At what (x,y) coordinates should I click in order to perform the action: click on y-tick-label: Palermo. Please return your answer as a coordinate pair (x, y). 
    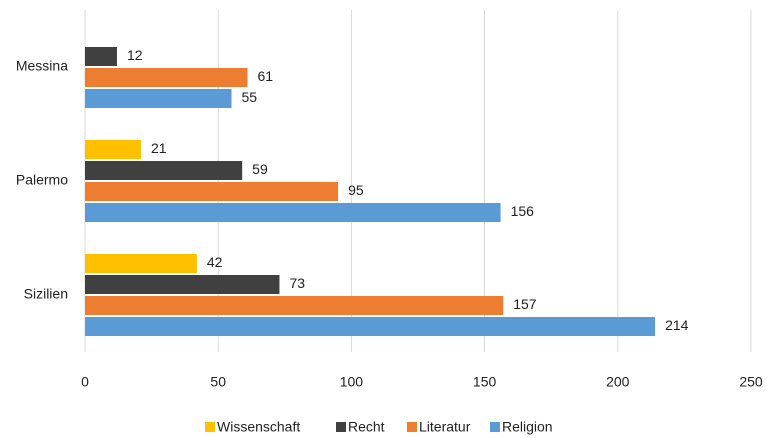
    Looking at the image, I should click on (42, 180).